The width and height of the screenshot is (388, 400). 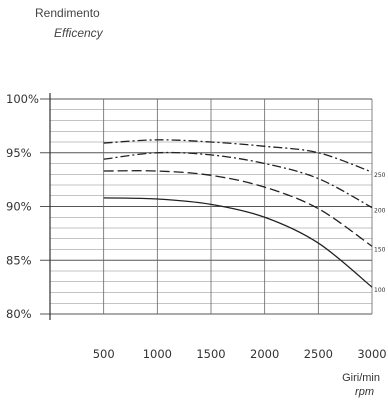 What do you see at coordinates (19, 260) in the screenshot?
I see `y-tick-label: 85%` at bounding box center [19, 260].